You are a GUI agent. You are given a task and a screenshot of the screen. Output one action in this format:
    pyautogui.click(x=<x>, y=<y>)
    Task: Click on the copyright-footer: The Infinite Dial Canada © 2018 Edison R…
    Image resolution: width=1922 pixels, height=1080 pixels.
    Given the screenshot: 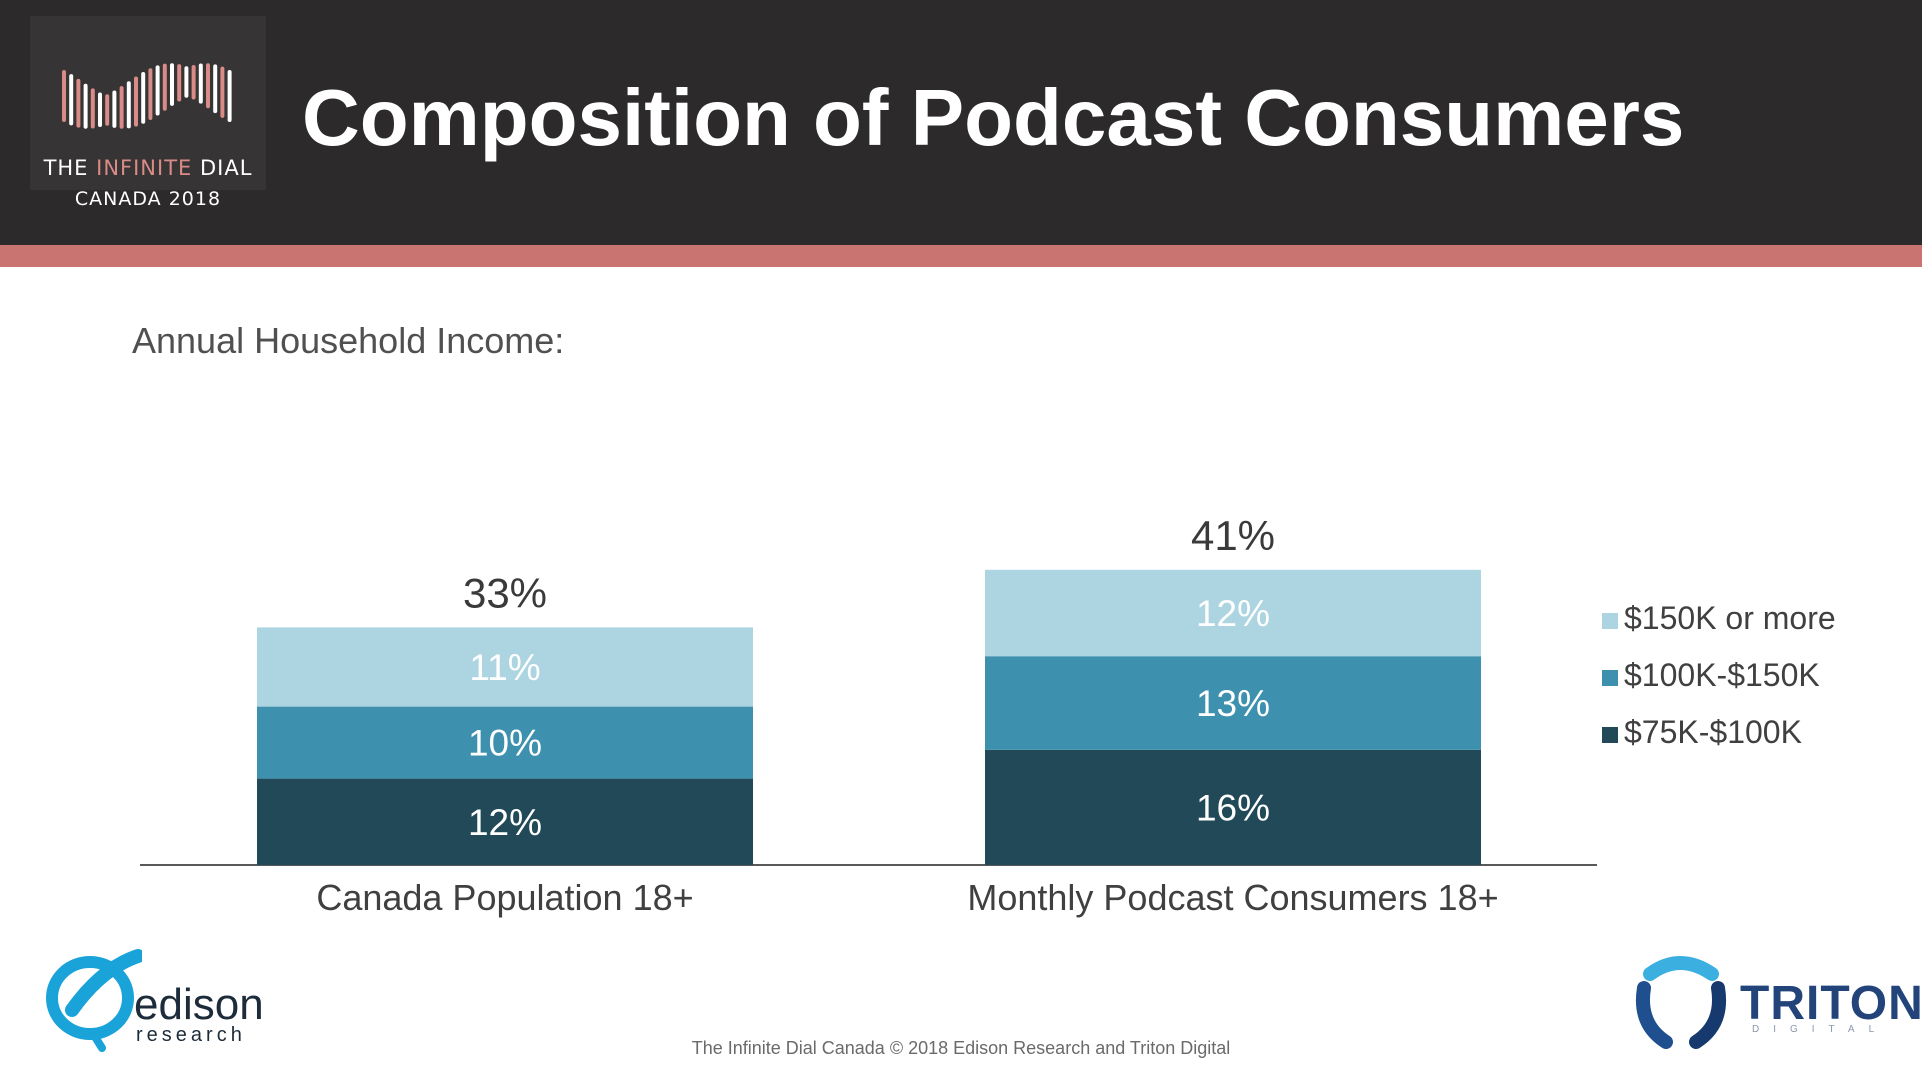 What is the action you would take?
    pyautogui.click(x=961, y=1048)
    